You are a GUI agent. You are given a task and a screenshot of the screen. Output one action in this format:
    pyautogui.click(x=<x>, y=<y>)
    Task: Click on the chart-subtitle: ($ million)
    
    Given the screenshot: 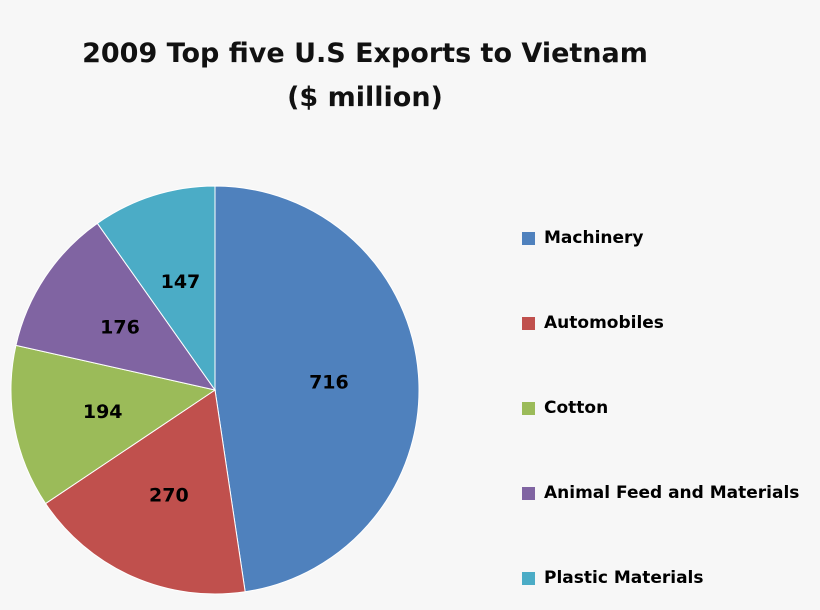 What is the action you would take?
    pyautogui.click(x=365, y=97)
    